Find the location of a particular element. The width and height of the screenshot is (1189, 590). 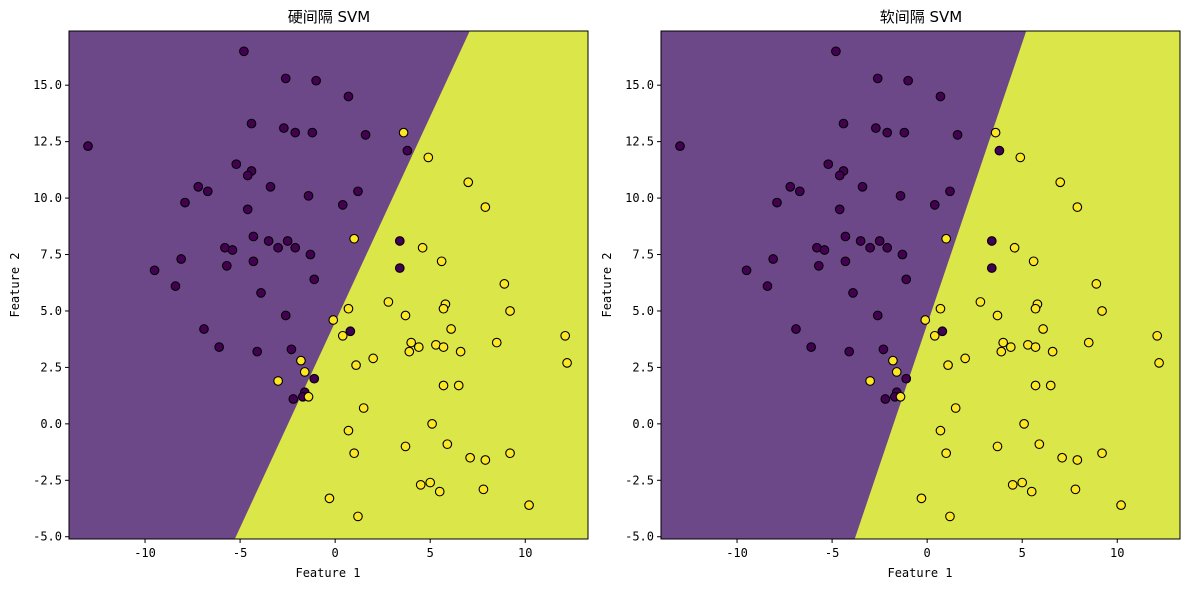

x-tick-label: 10 is located at coordinates (1117, 553).